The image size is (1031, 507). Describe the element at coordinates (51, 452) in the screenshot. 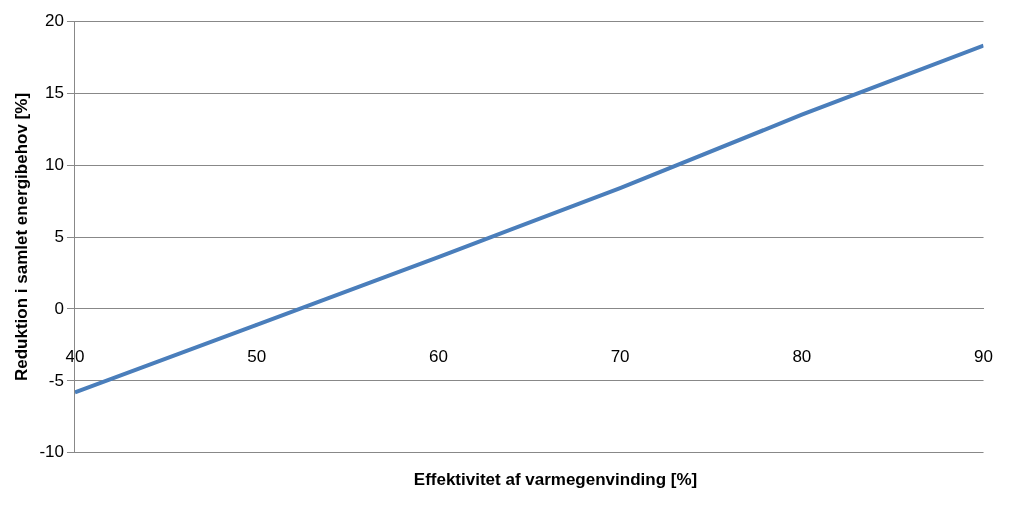

I see `y-tick-label: -10` at that location.